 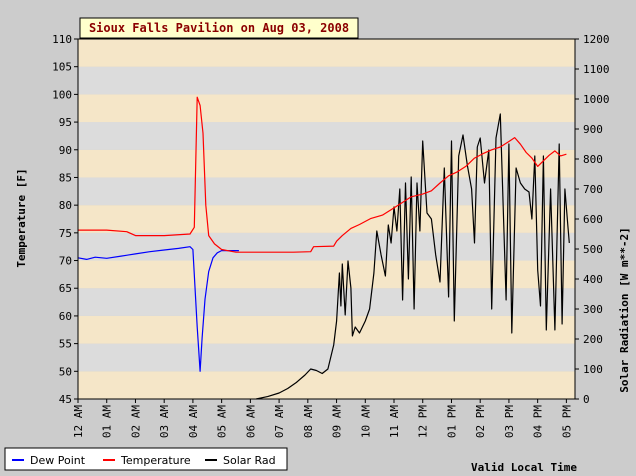 What do you see at coordinates (423, 421) in the screenshot?
I see `x-tick-label: 12 PM` at bounding box center [423, 421].